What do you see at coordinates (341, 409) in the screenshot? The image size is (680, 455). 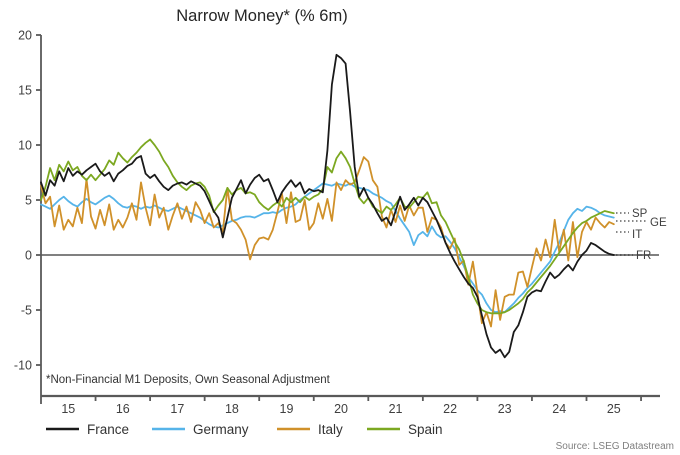 I see `x-tick-label: 20` at bounding box center [341, 409].